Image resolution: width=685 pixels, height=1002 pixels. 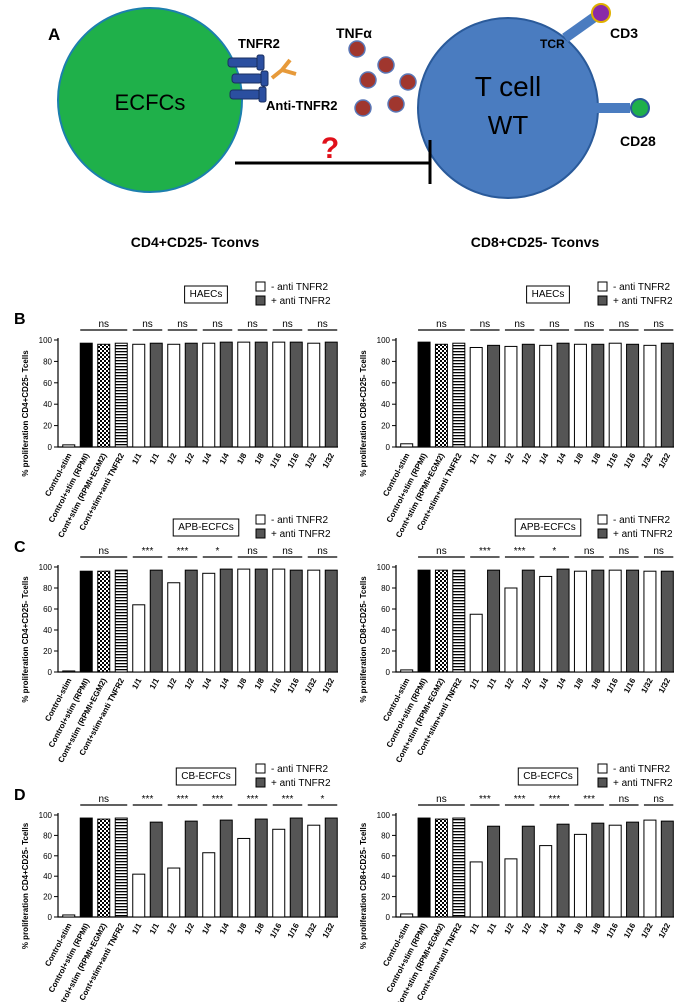 What do you see at coordinates (578, 928) in the screenshot?
I see `x-tick-label: 1/8` at bounding box center [578, 928].